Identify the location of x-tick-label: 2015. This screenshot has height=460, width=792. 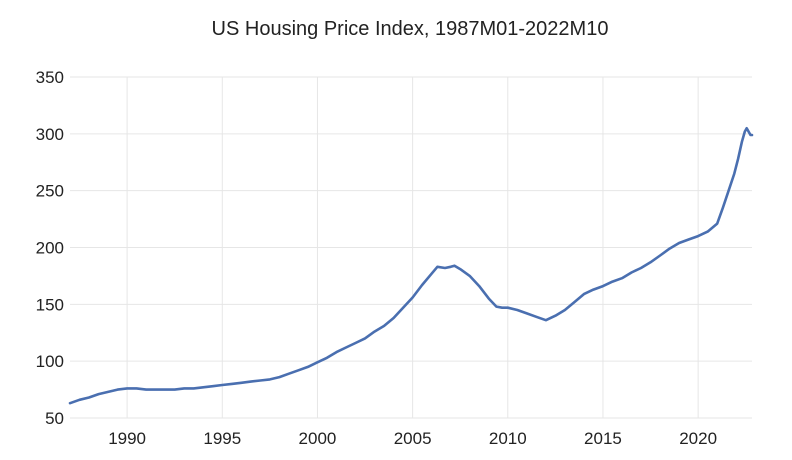
(603, 438).